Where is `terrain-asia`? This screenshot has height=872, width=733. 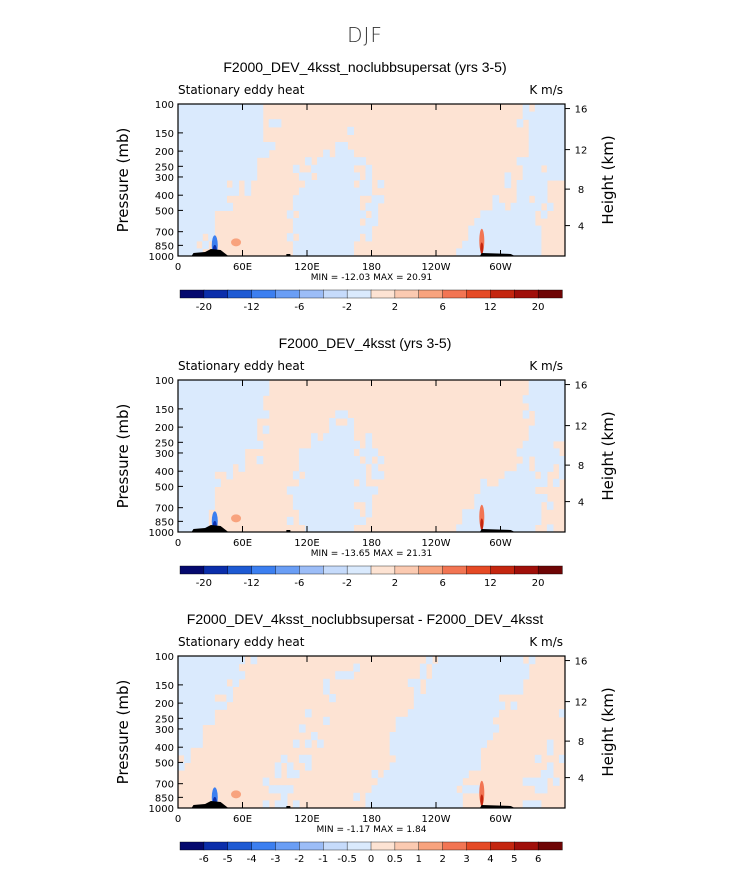 terrain-asia is located at coordinates (210, 252).